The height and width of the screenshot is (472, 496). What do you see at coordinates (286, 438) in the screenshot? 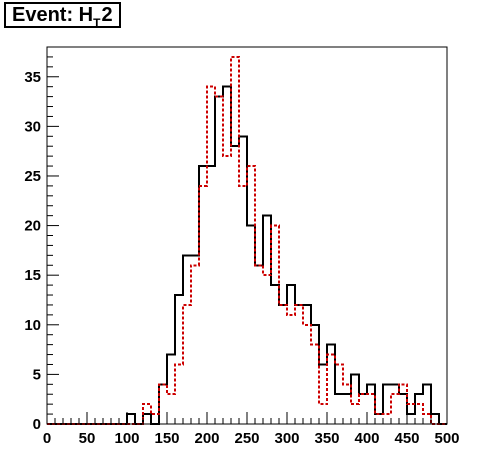
I see `x-tick-label: 300` at bounding box center [286, 438].